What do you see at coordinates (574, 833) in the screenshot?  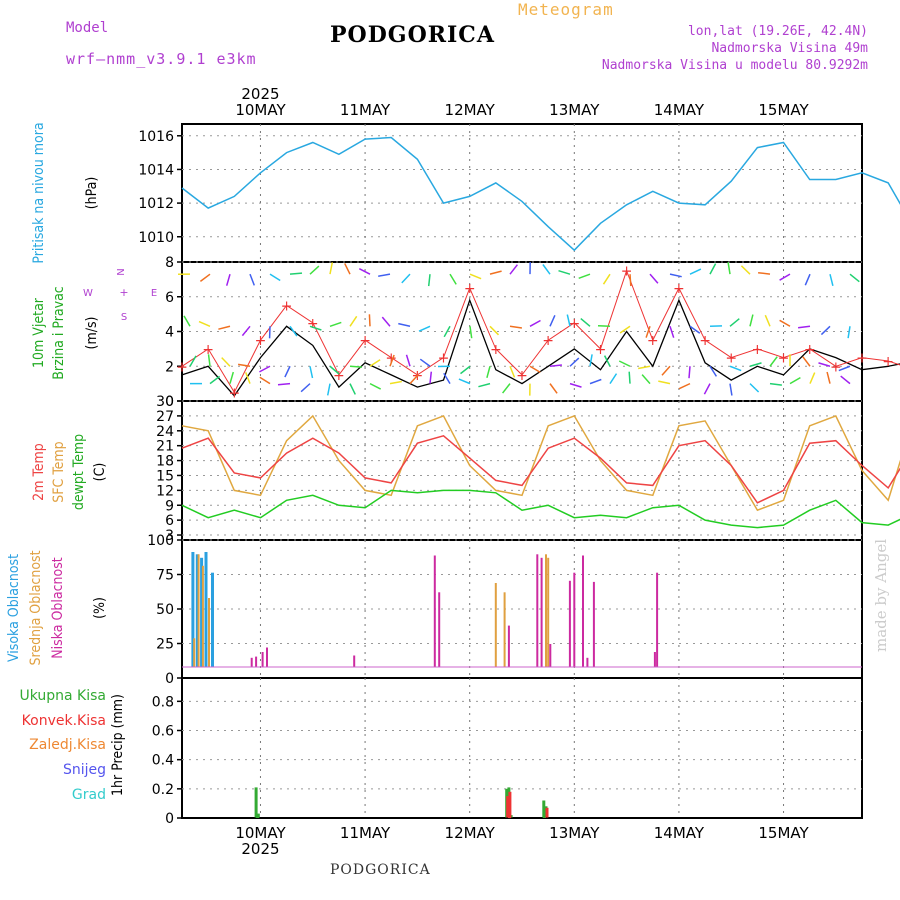 I see `bottom-date-label: 13MAY` at bounding box center [574, 833].